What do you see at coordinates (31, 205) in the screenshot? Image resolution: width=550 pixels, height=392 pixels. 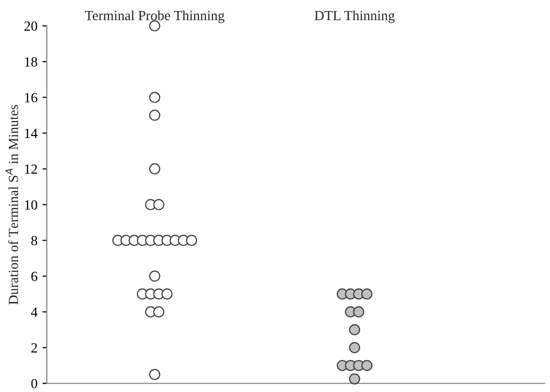 I see `y-tick-label: 10` at bounding box center [31, 205].